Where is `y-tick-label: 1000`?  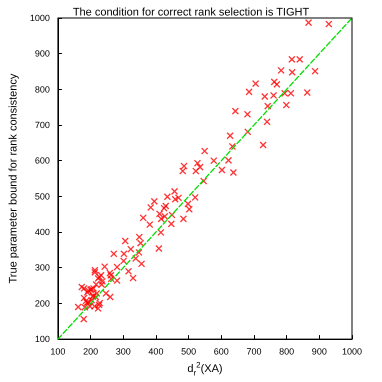 y-tick-label: 1000 is located at coordinates (40, 18).